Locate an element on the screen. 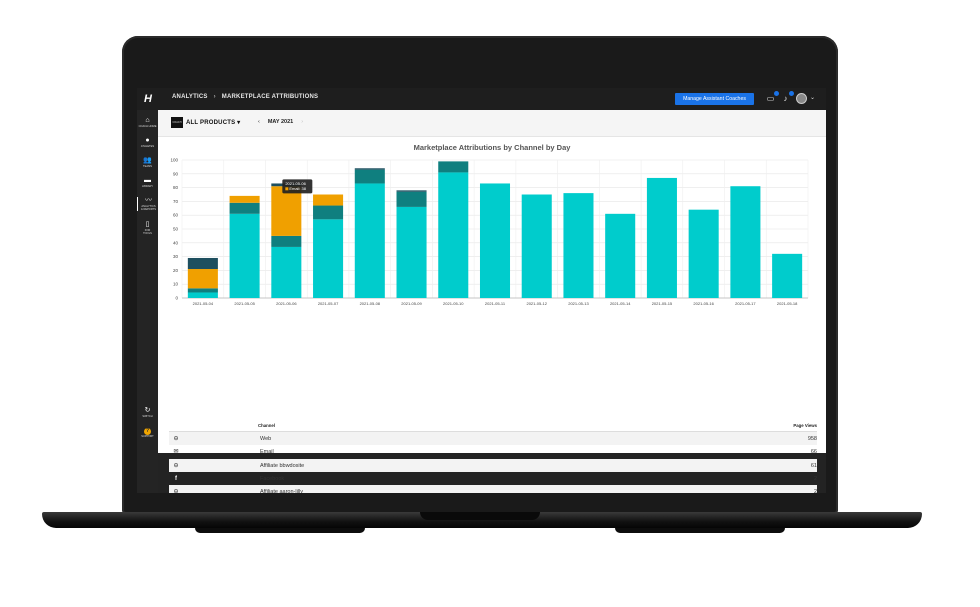 This screenshot has width=980, height=607. person-icon: ● is located at coordinates (147, 140).